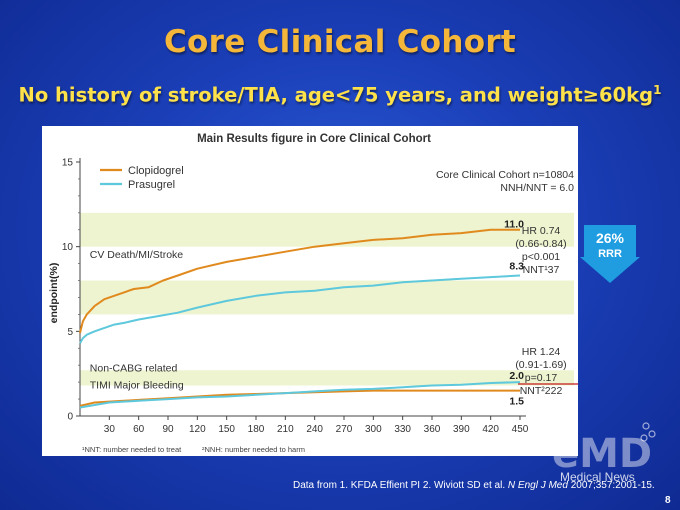 The width and height of the screenshot is (680, 510). What do you see at coordinates (402, 429) in the screenshot?
I see `x-tick-label-330: 330` at bounding box center [402, 429].